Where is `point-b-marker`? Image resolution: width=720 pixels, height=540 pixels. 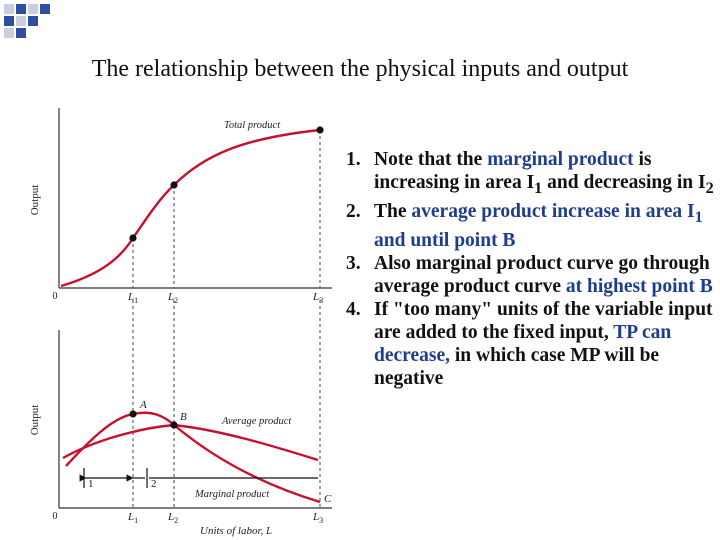
point-b-marker is located at coordinates (174, 425).